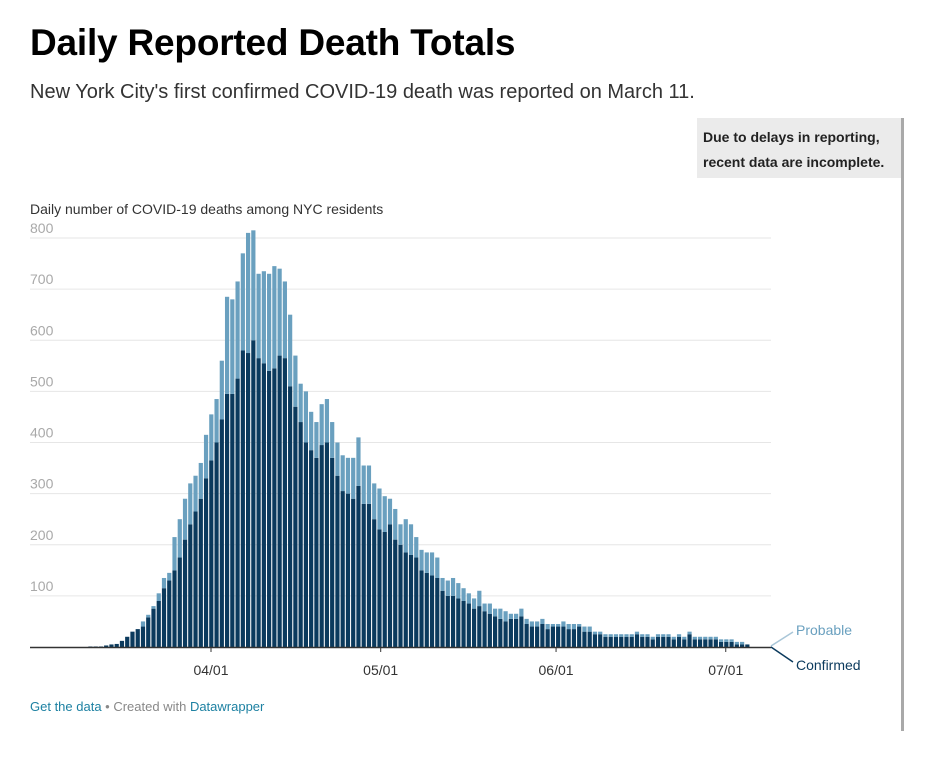  I want to click on y-tick-label: 700, so click(42, 279).